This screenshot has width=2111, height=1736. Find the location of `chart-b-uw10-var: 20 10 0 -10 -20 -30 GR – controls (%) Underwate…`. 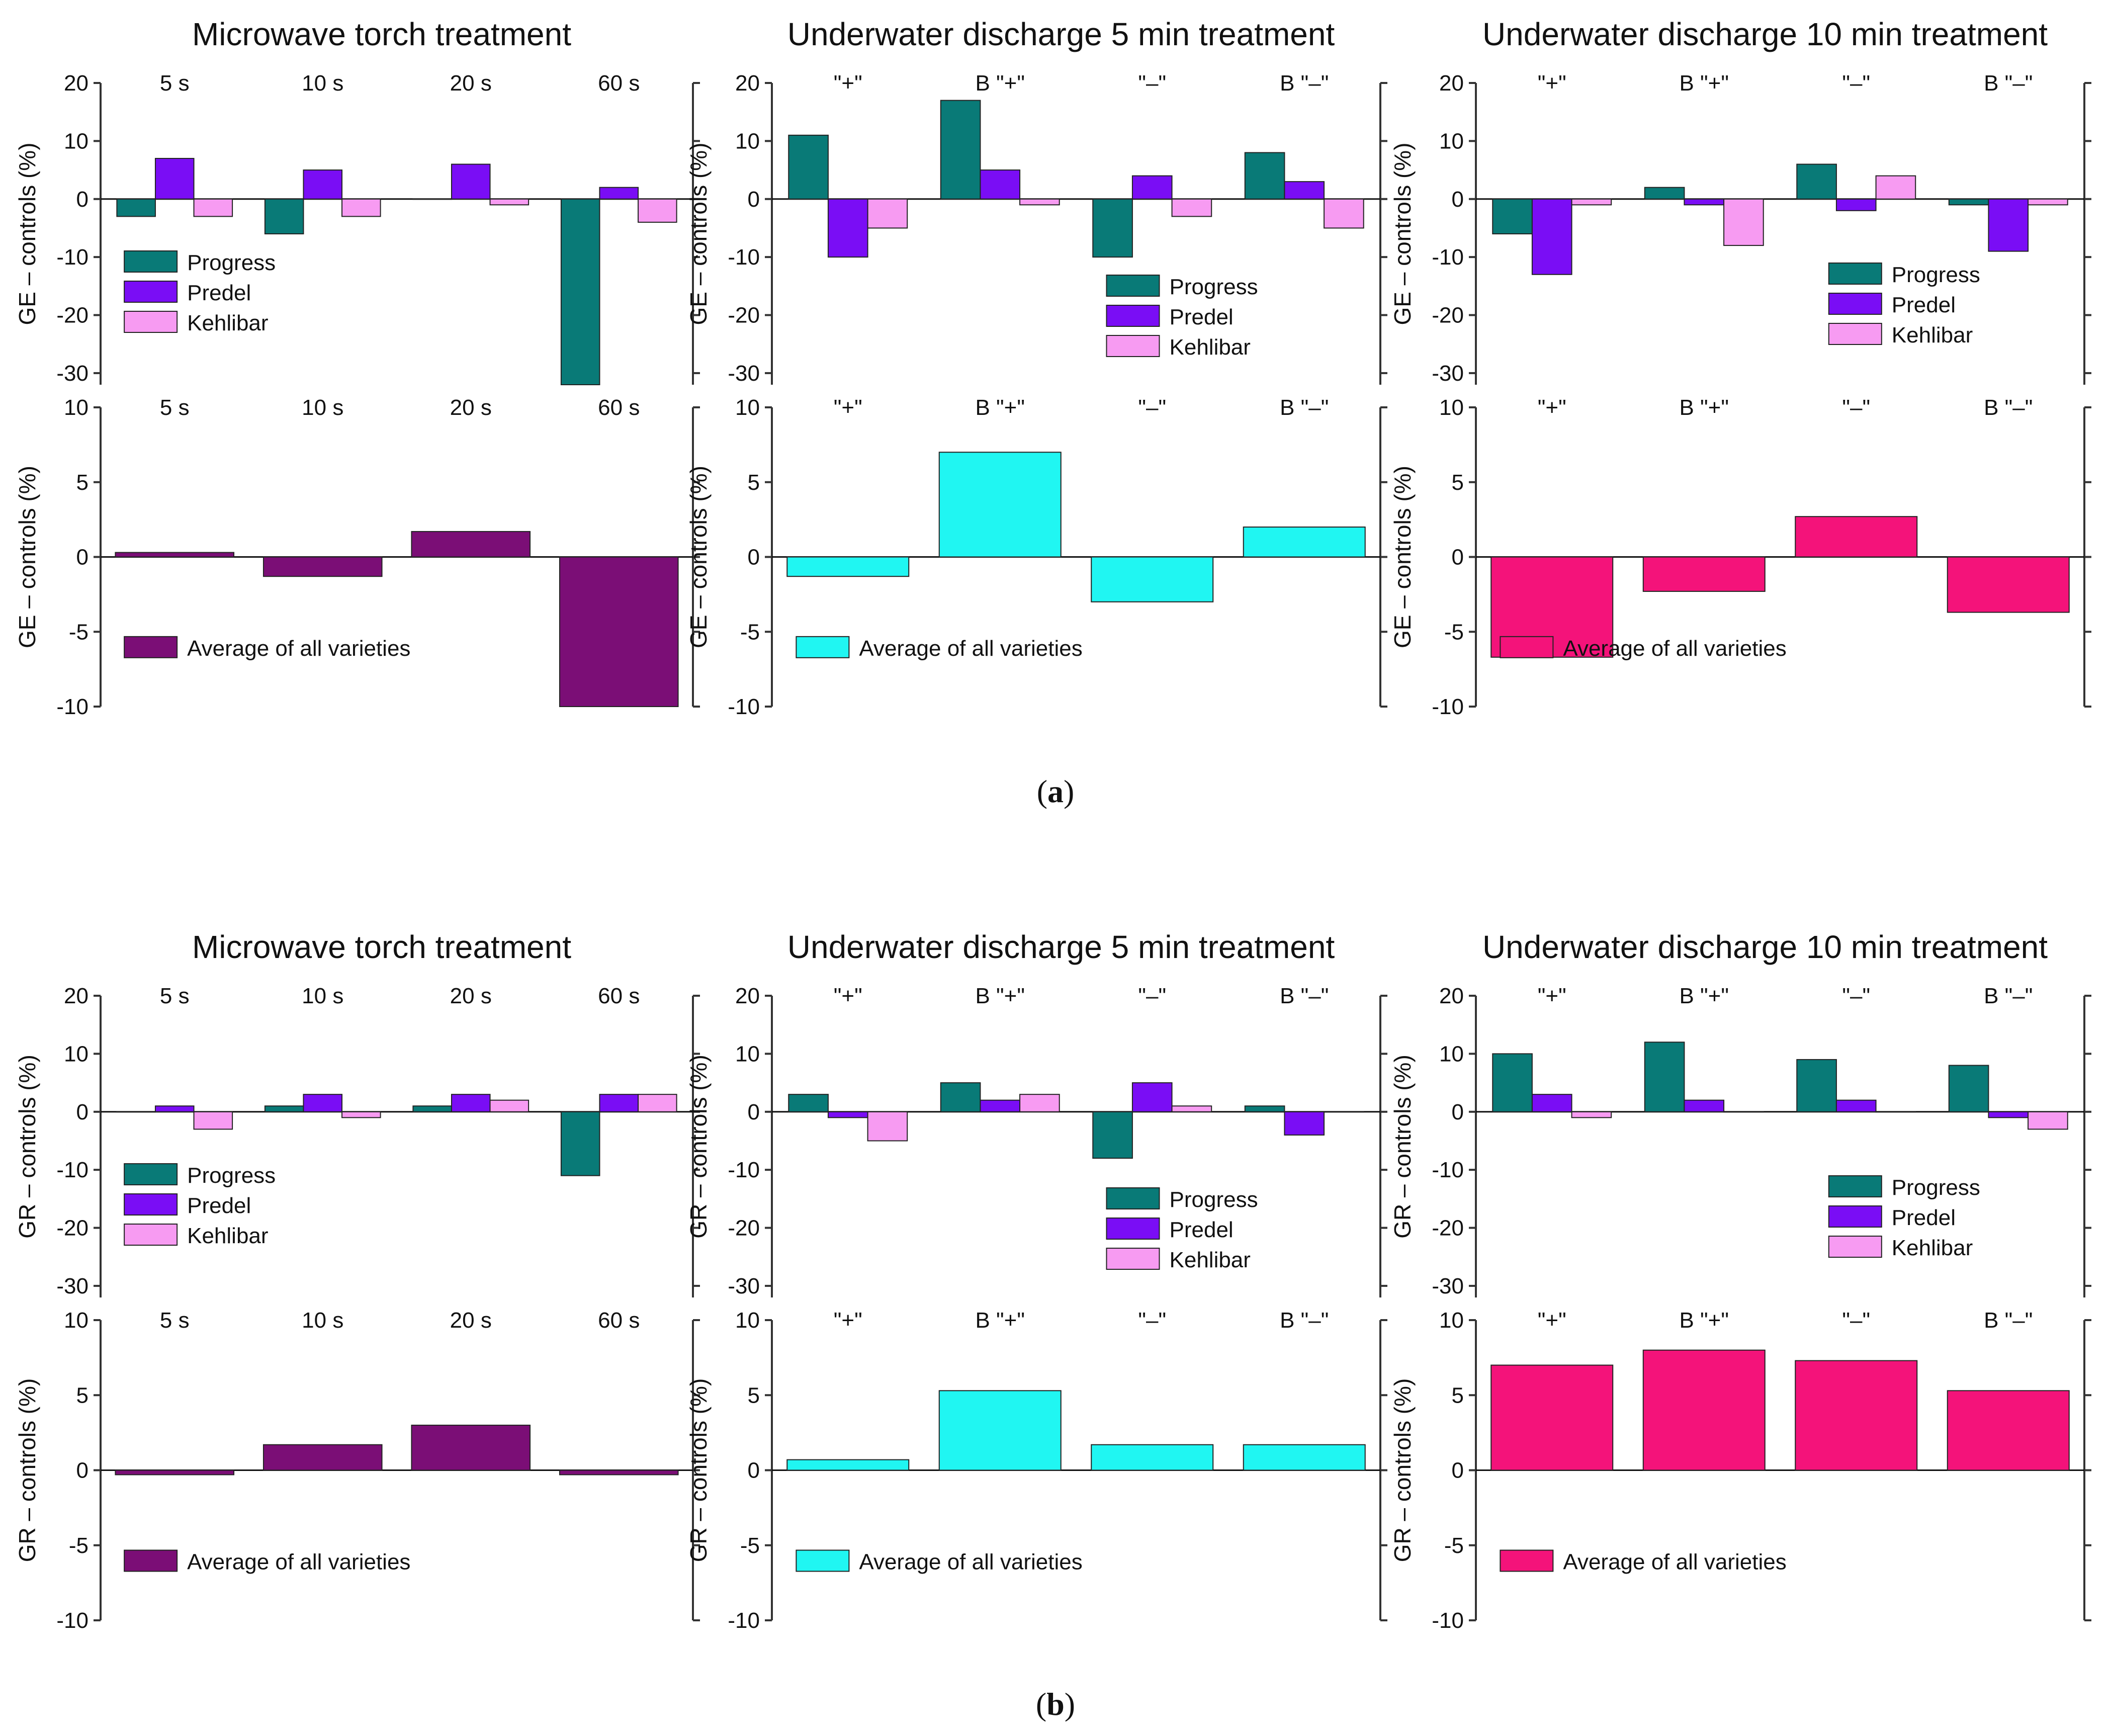

chart-b-uw10-var: 20 10 0 -10 -20 -30 GR – controls (%) Underwate… is located at coordinates (1740, 1114).